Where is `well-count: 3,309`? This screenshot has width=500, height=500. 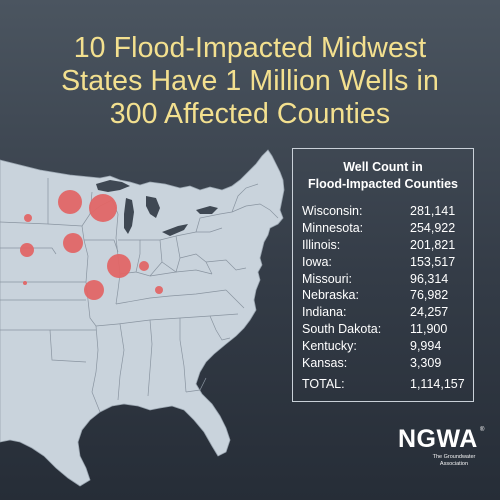
well-count: 3,309 is located at coordinates (426, 363).